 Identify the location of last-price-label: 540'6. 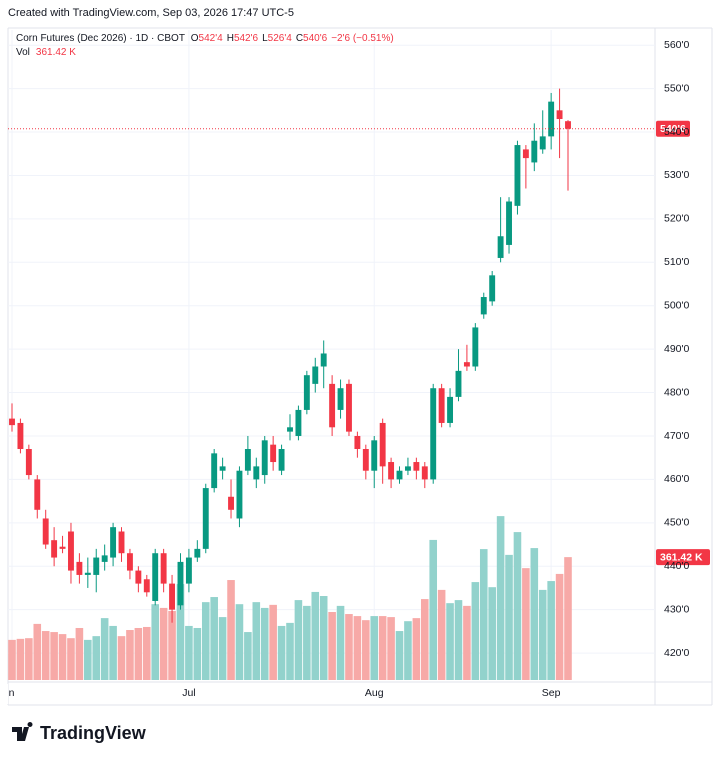
(673, 129).